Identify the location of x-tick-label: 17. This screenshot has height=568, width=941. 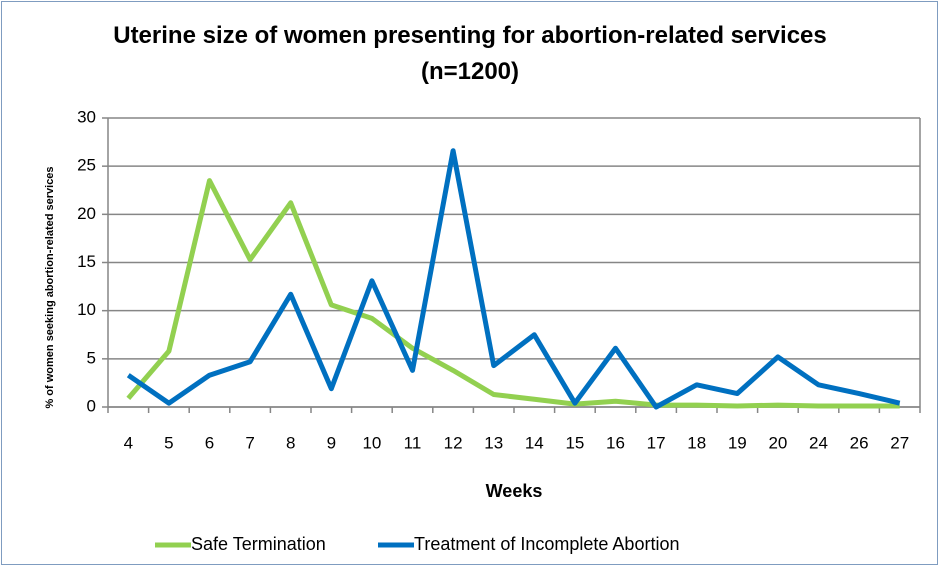
(656, 442).